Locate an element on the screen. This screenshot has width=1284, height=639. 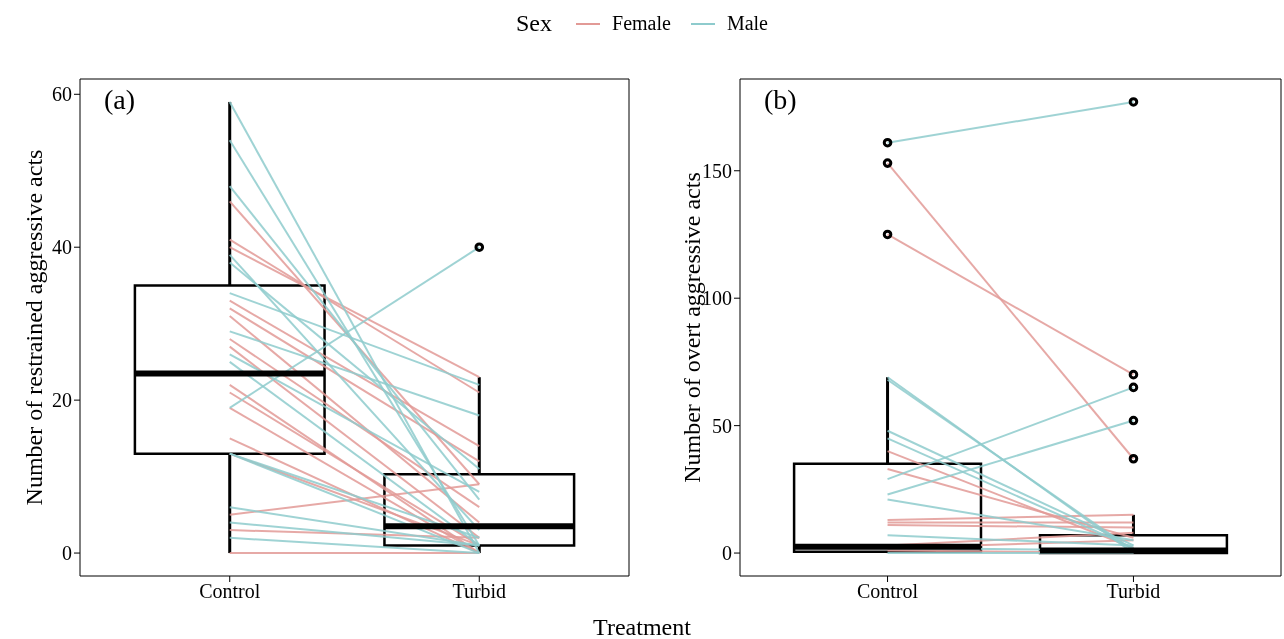
y-tick-label: 150 is located at coordinates (717, 170).